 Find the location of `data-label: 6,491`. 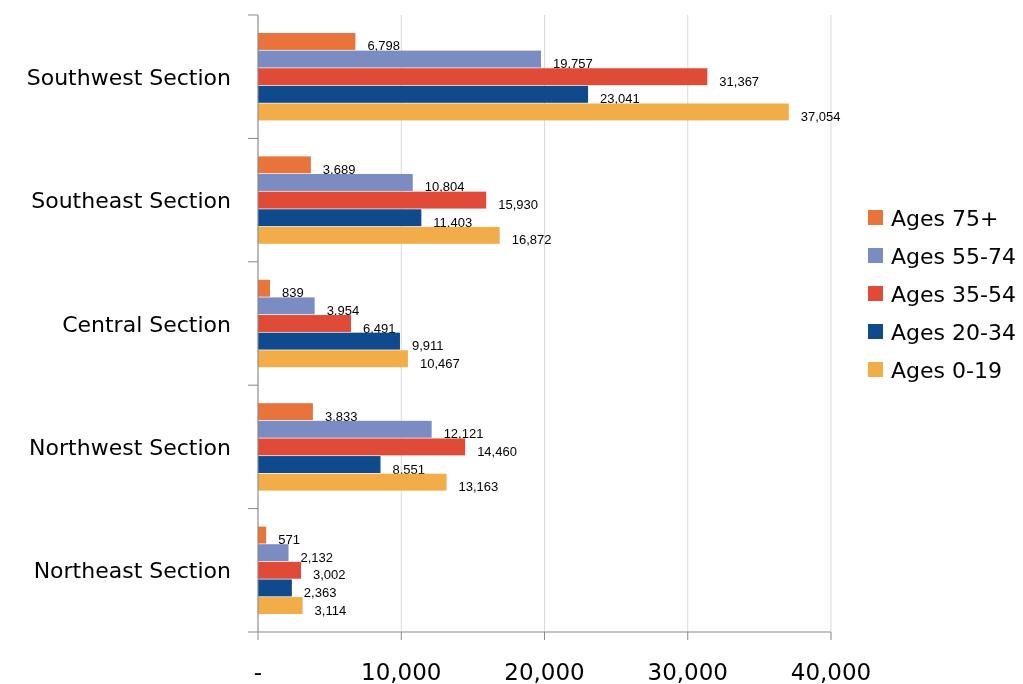

data-label: 6,491 is located at coordinates (379, 328).